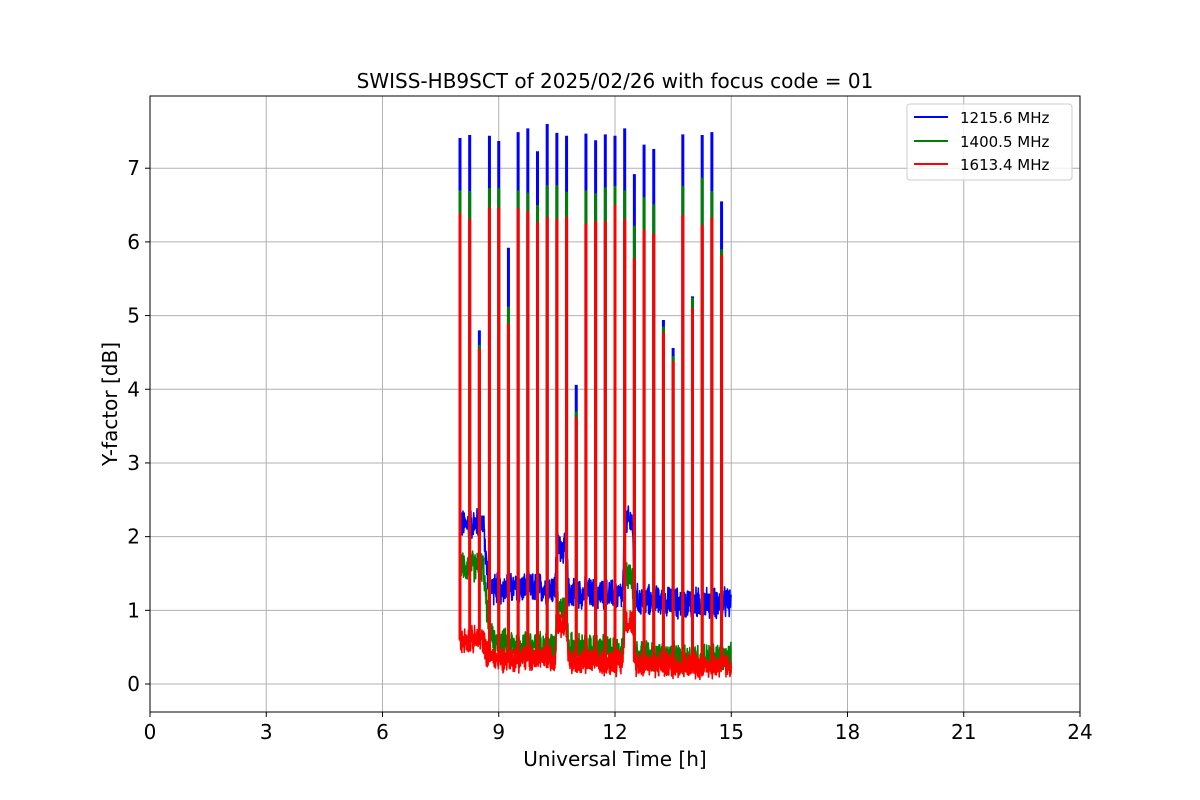  What do you see at coordinates (614, 759) in the screenshot?
I see `x-axis-label: Universal Time [h]` at bounding box center [614, 759].